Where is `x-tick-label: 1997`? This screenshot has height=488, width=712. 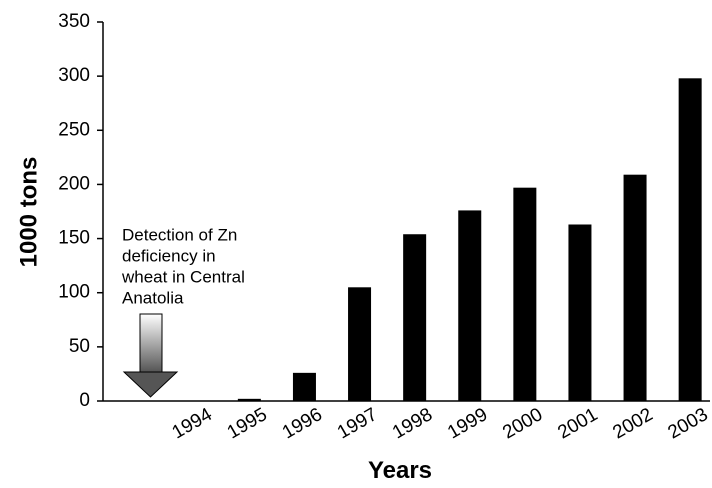 x-tick-label: 1997 is located at coordinates (357, 423).